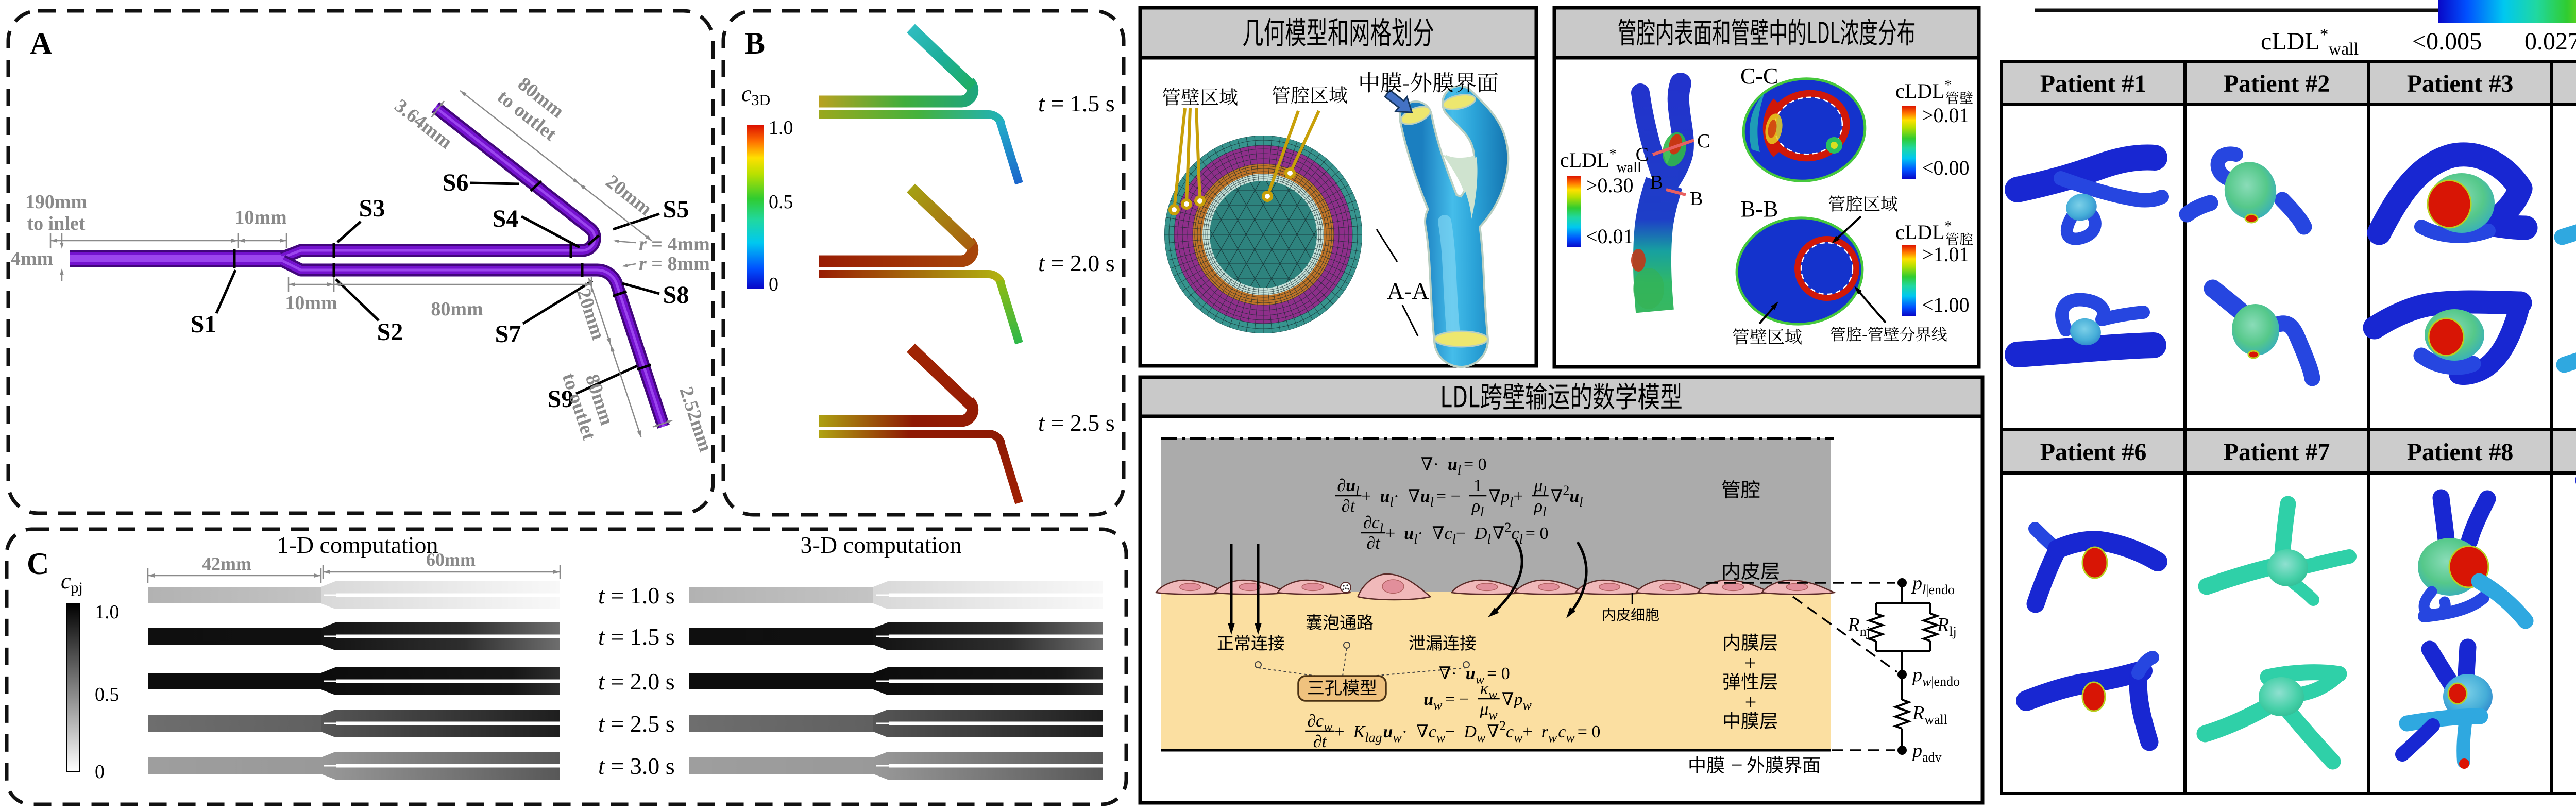 Image resolution: width=2576 pixels, height=810 pixels. I want to click on svg-text: S4, so click(506, 218).